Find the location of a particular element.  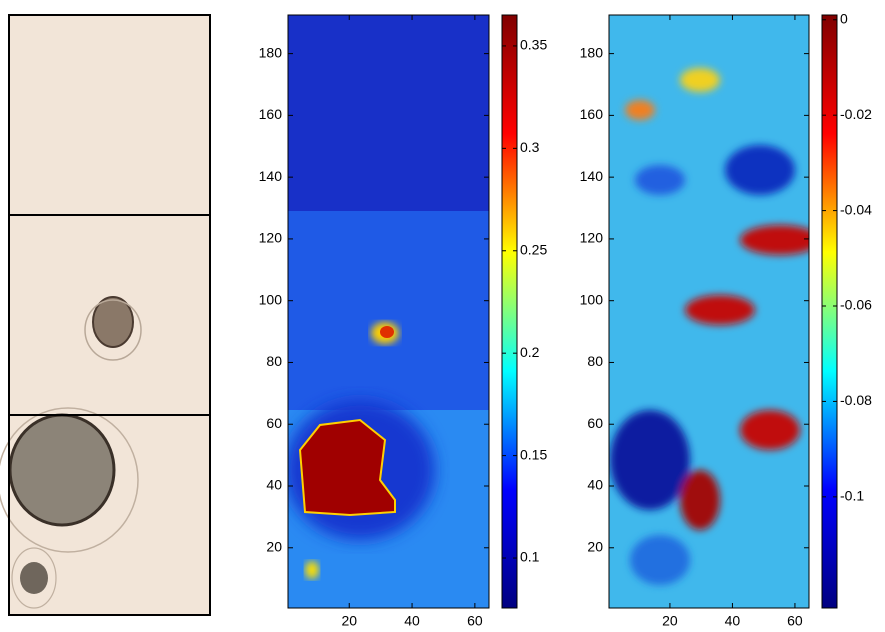

colorbar-tick-label: 0.25 is located at coordinates (533, 249).